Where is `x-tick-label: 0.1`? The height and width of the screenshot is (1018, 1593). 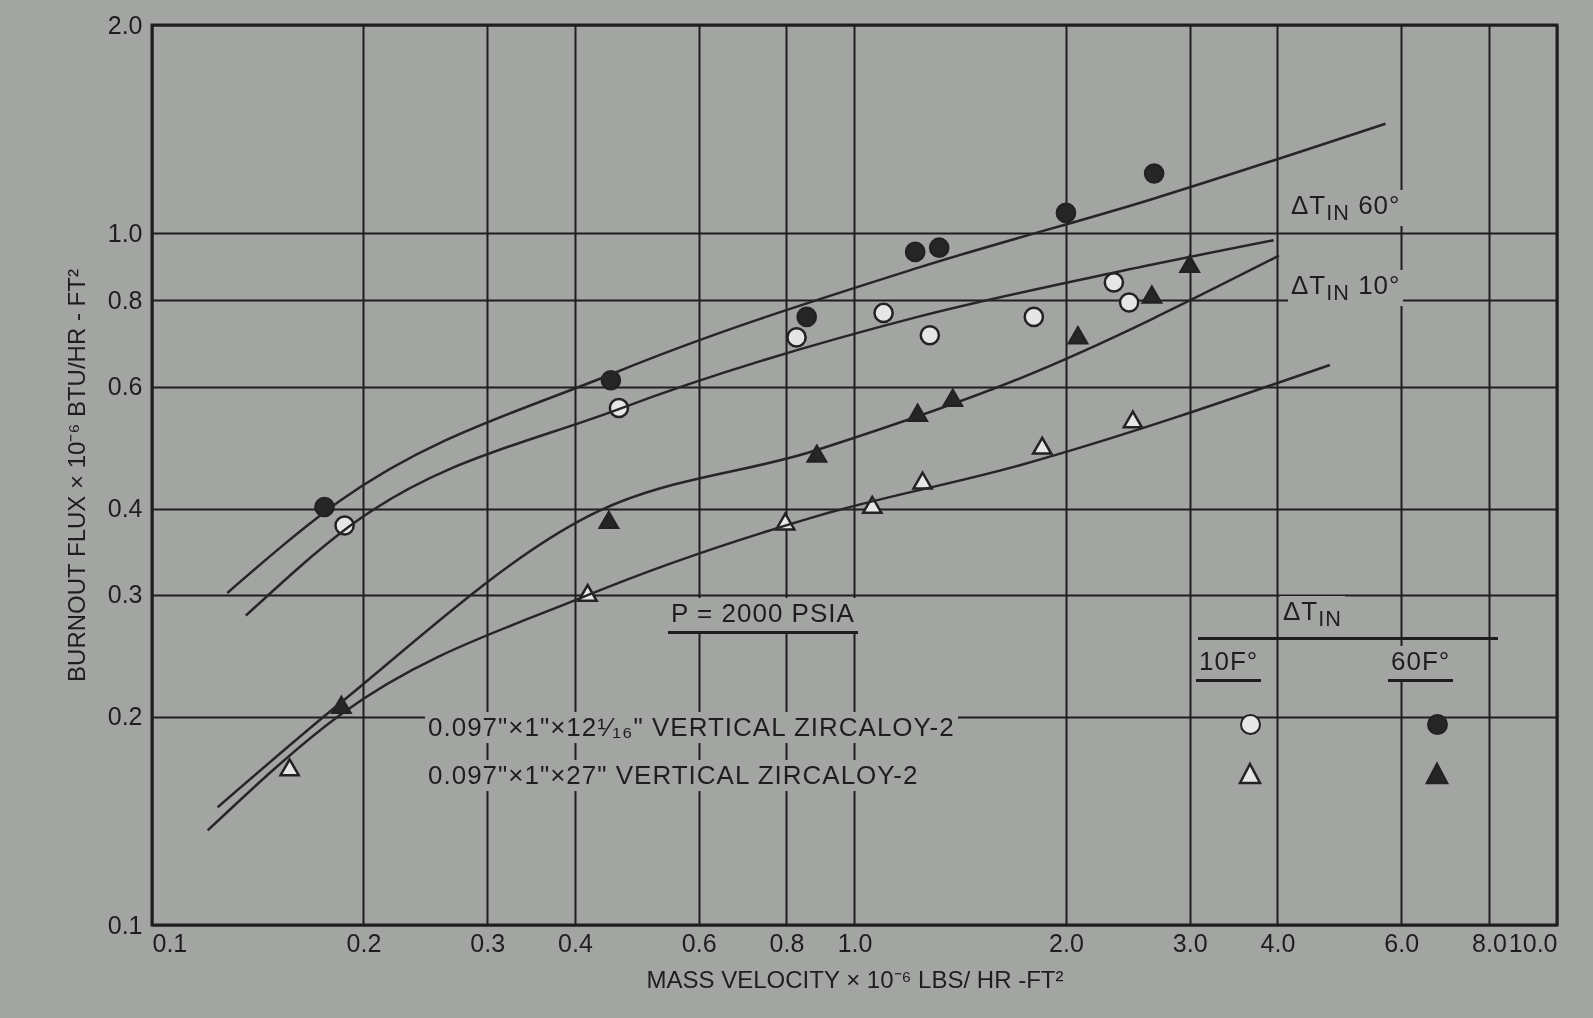
x-tick-label: 0.1 is located at coordinates (170, 942).